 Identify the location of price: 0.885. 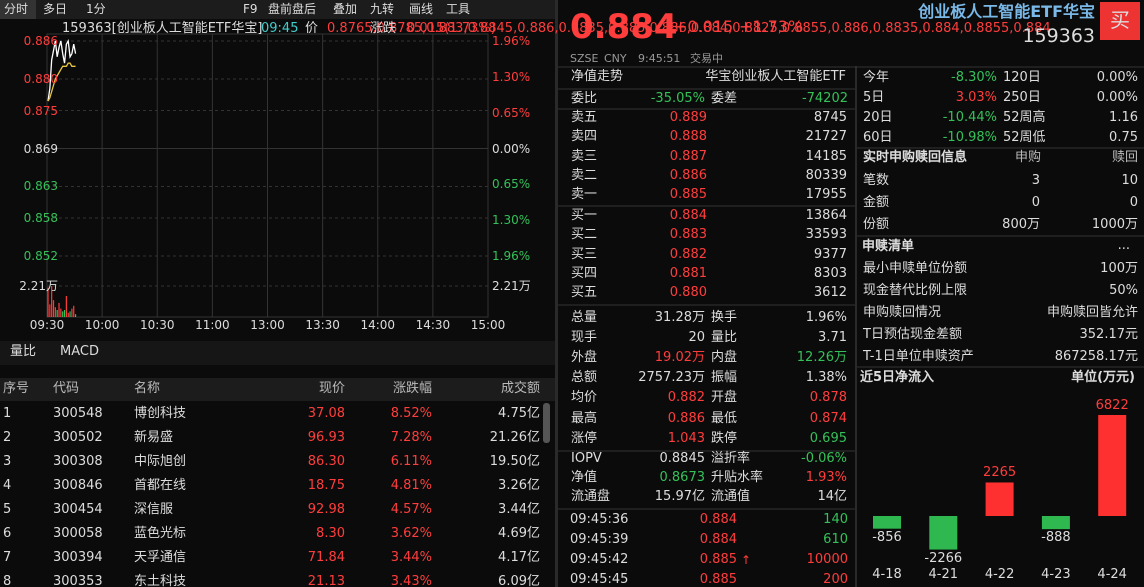
(688, 195).